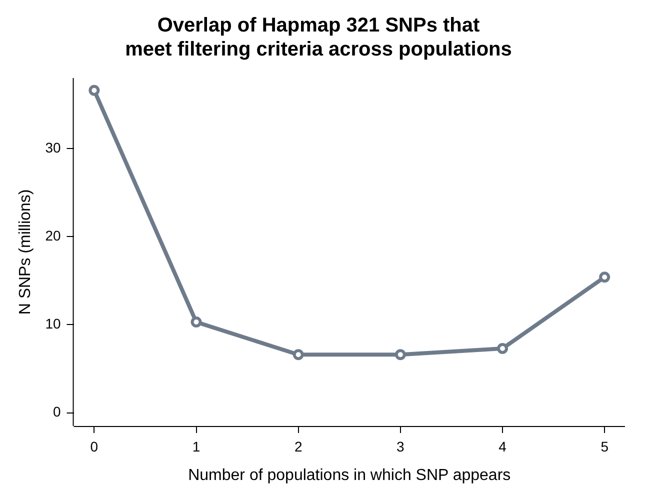 The image size is (653, 497). What do you see at coordinates (196, 446) in the screenshot?
I see `x-tick-label: 1` at bounding box center [196, 446].